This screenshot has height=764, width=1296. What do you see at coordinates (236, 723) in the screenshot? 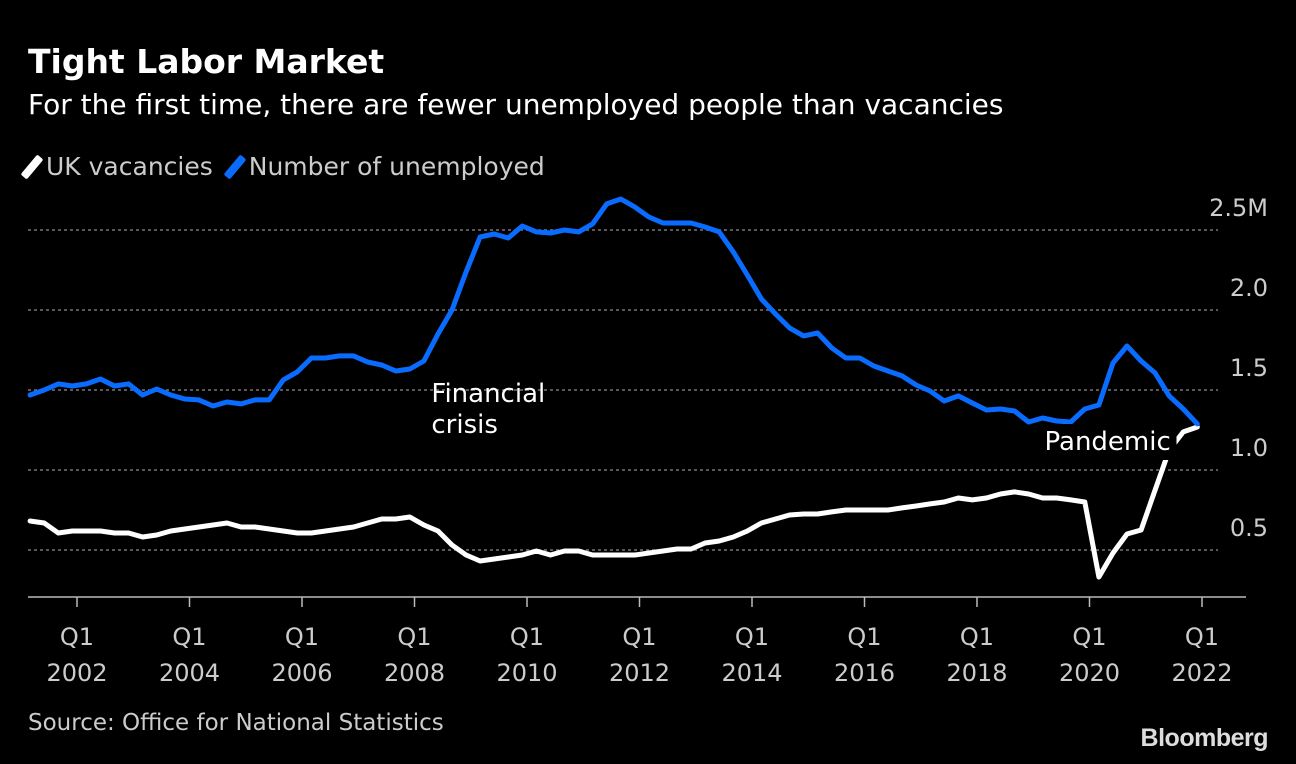
I see `source-note: Source: Office for National Statistics` at bounding box center [236, 723].